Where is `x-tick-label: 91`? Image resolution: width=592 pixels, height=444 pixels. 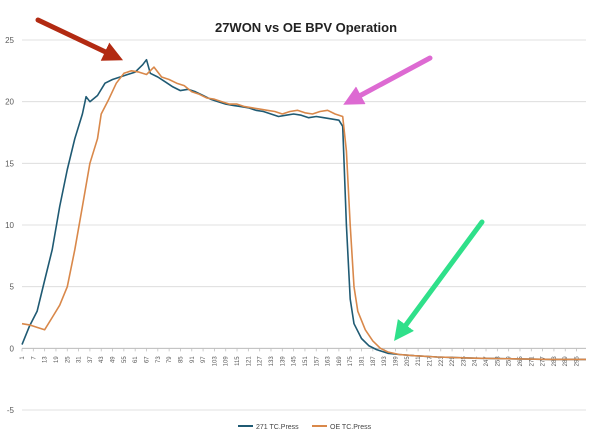 x-tick-label: 91 is located at coordinates (193, 359).